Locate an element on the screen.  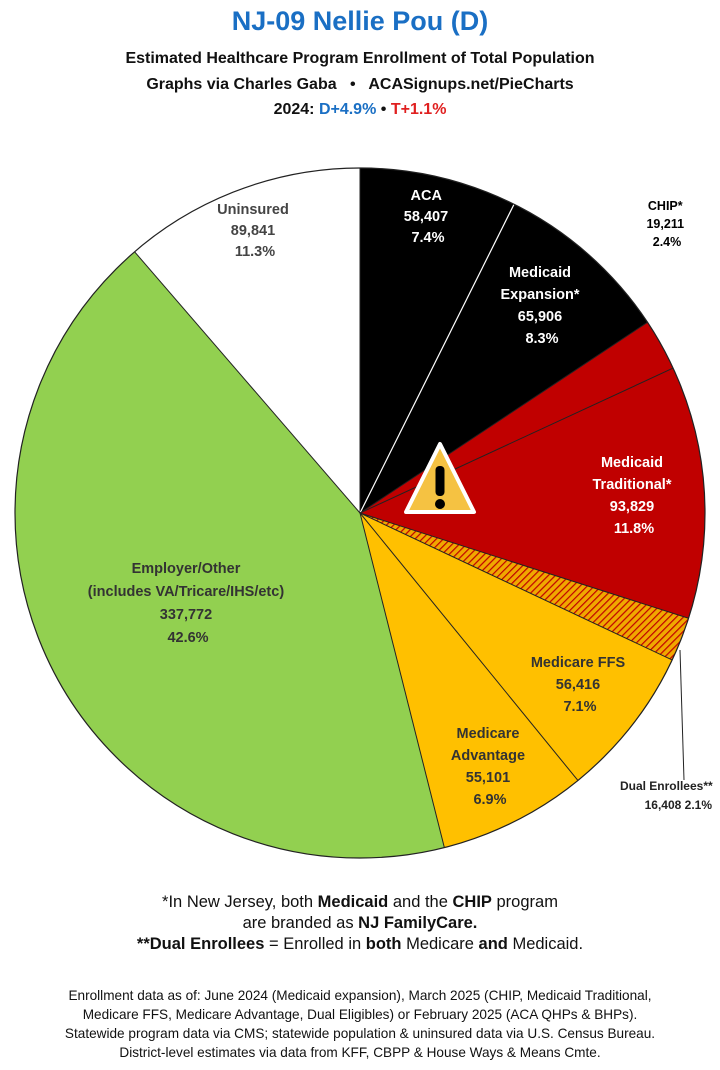
label-chip-name: CHIP* is located at coordinates (665, 206).